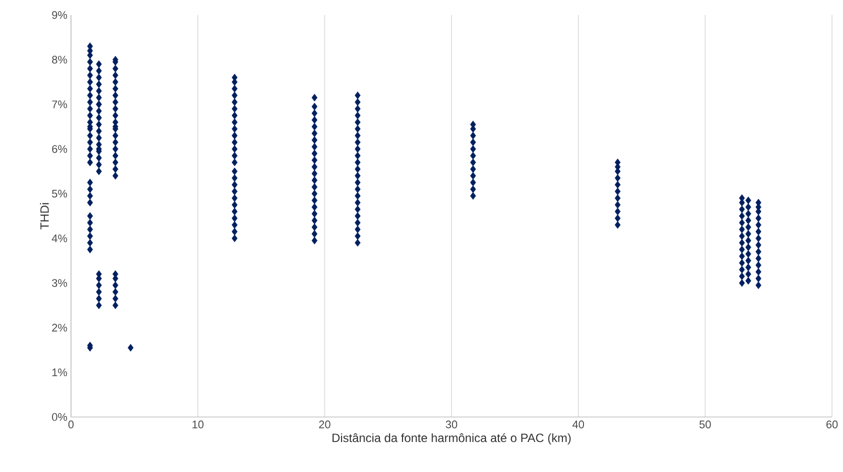 This screenshot has height=472, width=843. What do you see at coordinates (324, 424) in the screenshot?
I see `x-tick-label: 20` at bounding box center [324, 424].